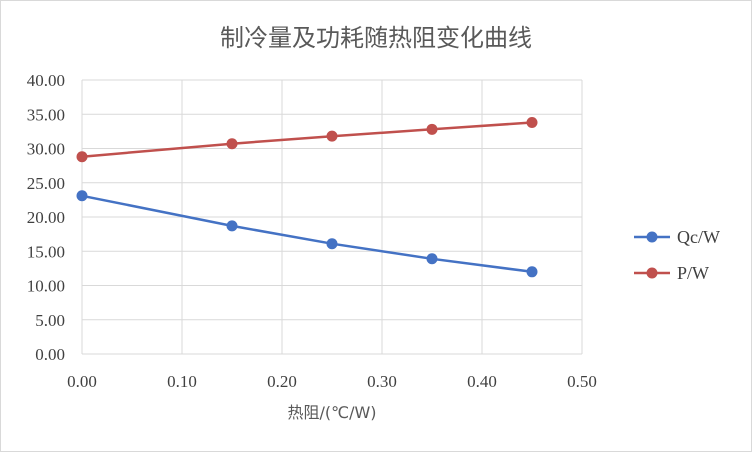 Image resolution: width=752 pixels, height=452 pixels. Describe the element at coordinates (482, 381) in the screenshot. I see `x-tick-label: 0.40` at that location.